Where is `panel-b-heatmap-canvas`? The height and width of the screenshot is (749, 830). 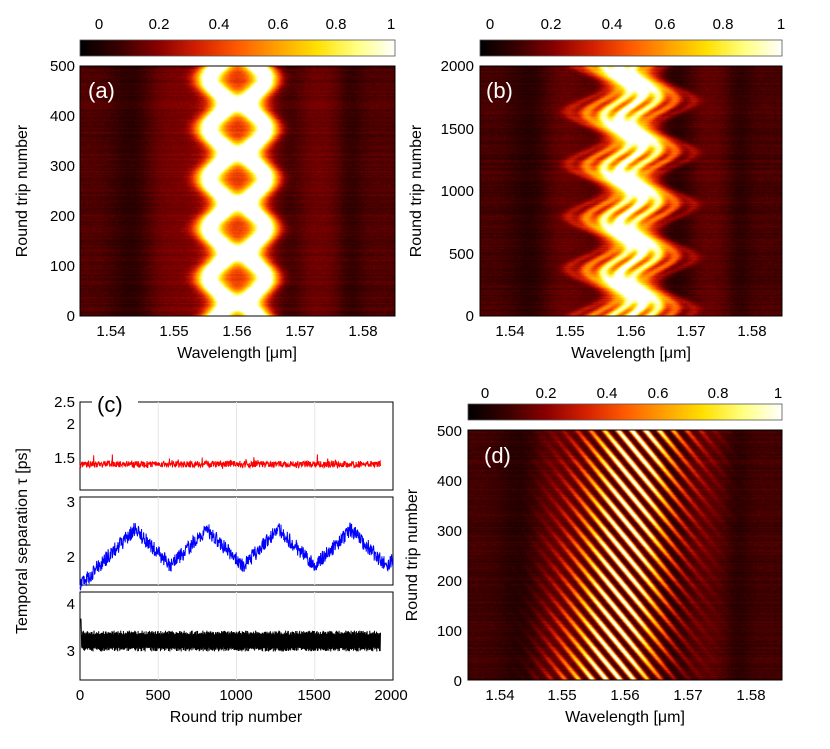
panel-b-heatmap-canvas is located at coordinates (631, 191).